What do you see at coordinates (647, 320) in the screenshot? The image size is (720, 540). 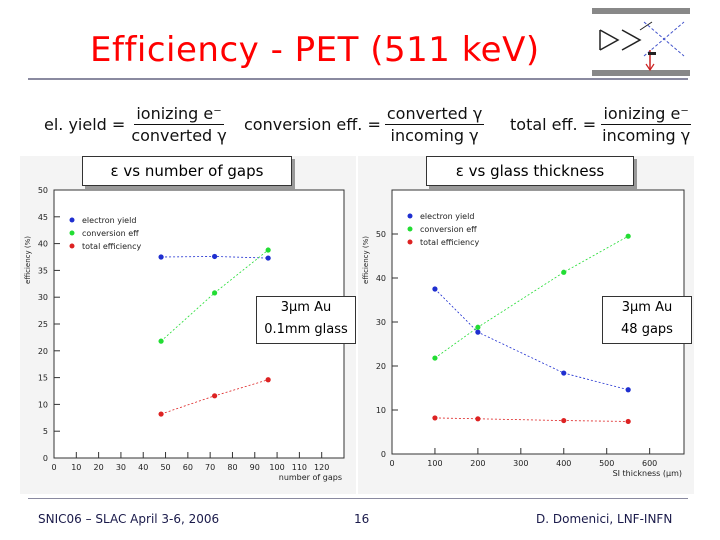 I see `note-thickness: 3μm Au 48 gaps` at bounding box center [647, 320].